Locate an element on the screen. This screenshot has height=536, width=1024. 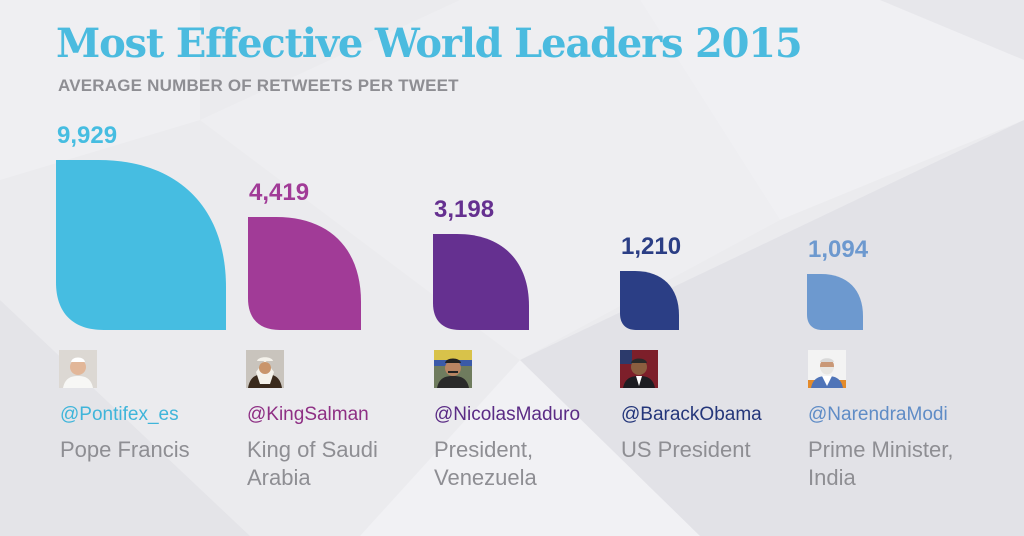
narendra-modi-avatar-icon is located at coordinates (827, 369).